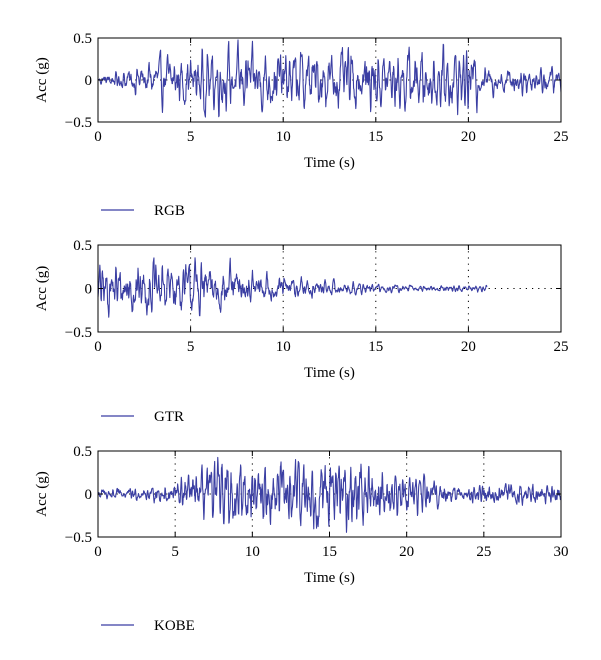  I want to click on series-line-gtr, so click(292, 287).